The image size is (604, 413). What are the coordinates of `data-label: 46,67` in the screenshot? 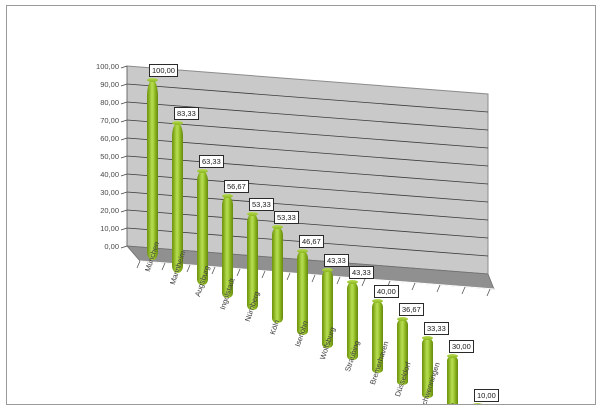 It's located at (311, 242).